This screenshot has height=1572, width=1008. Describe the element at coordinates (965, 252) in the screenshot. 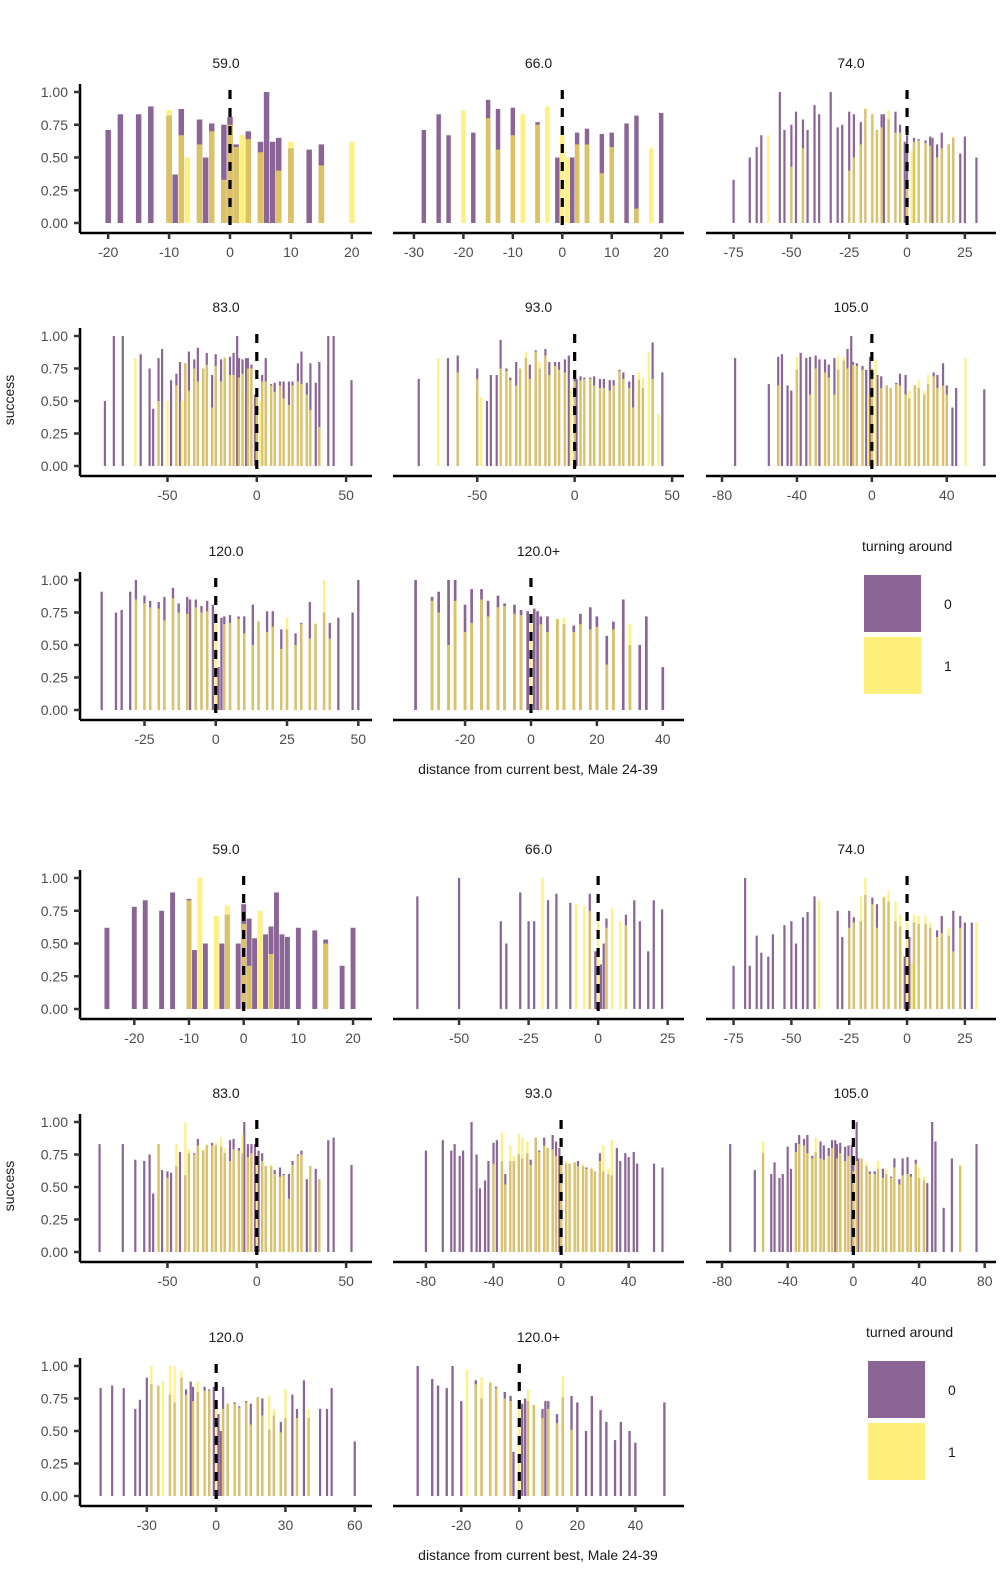

I see `x-tick-label: 25` at that location.